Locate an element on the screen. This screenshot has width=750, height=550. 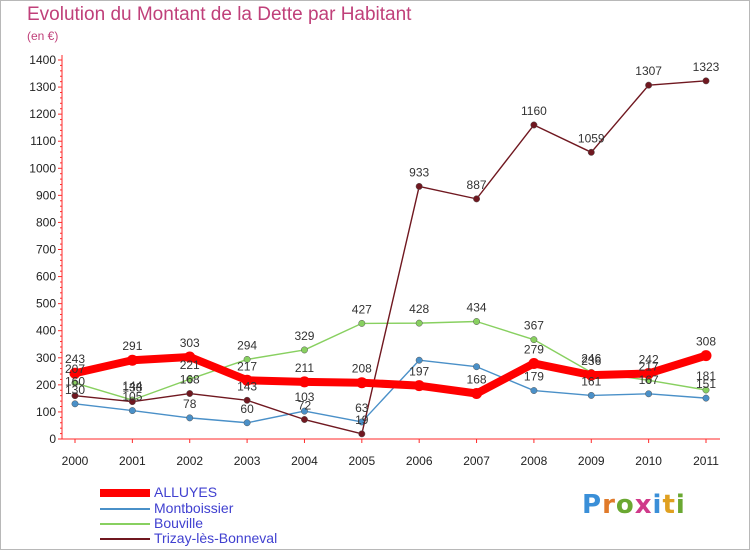
data-label: 427 is located at coordinates (362, 309).